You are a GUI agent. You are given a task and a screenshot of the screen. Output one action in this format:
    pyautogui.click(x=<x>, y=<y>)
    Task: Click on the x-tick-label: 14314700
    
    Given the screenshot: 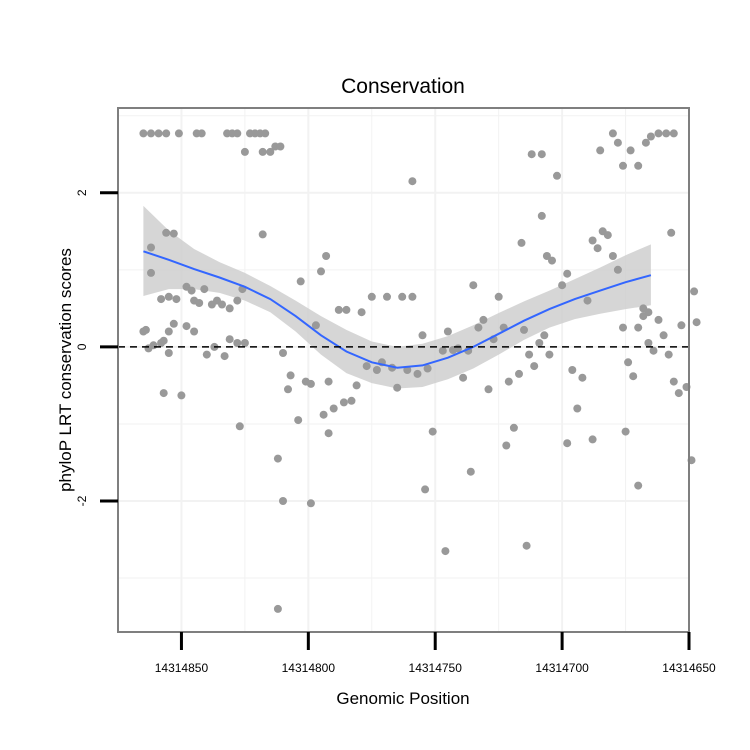 What is the action you would take?
    pyautogui.click(x=562, y=668)
    